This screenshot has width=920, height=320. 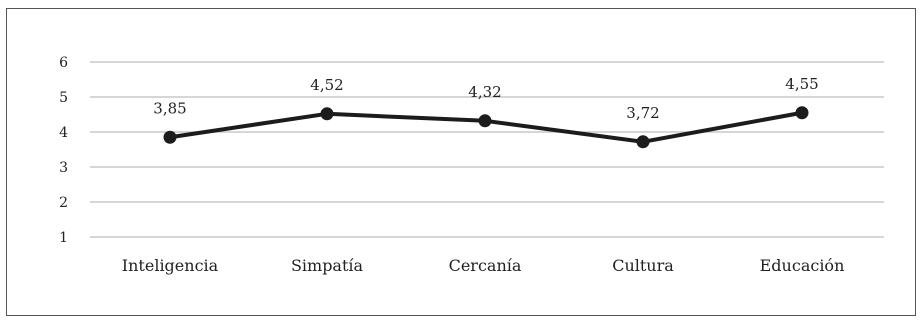 What do you see at coordinates (485, 265) in the screenshot?
I see `x-tick-label: Cercanía` at bounding box center [485, 265].